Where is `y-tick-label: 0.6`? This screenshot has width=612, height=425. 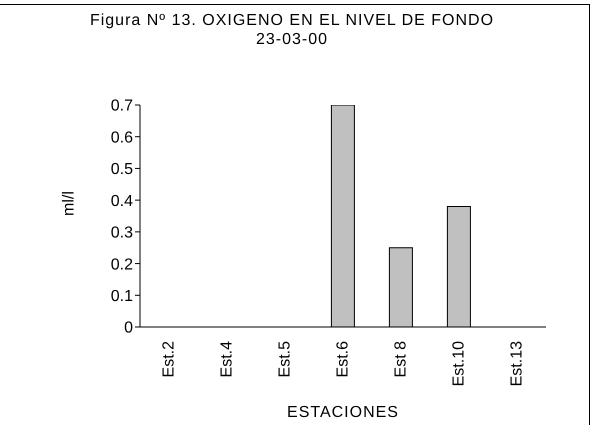
y-tick-label: 0.6 is located at coordinates (122, 137).